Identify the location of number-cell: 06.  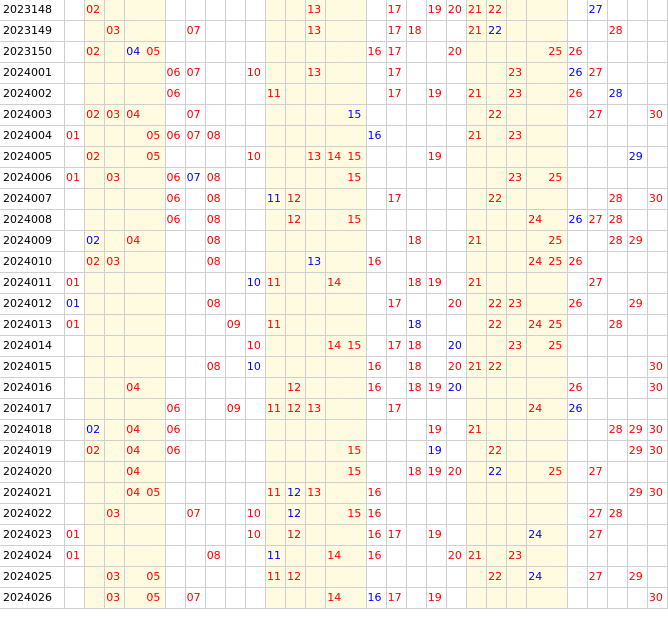
(175, 178).